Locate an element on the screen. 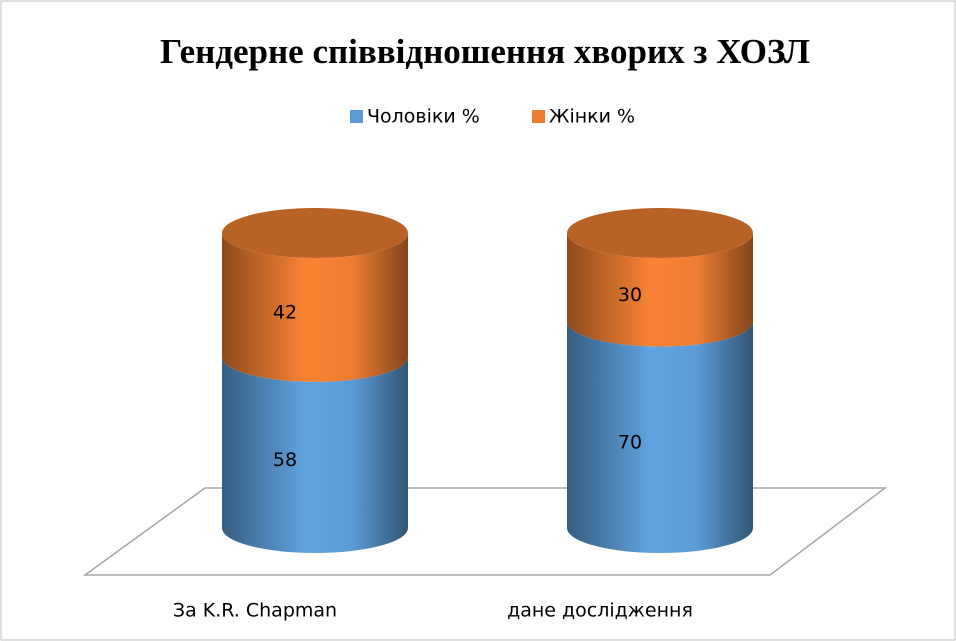  x-tick-label: За K.R. Chapman is located at coordinates (255, 611).